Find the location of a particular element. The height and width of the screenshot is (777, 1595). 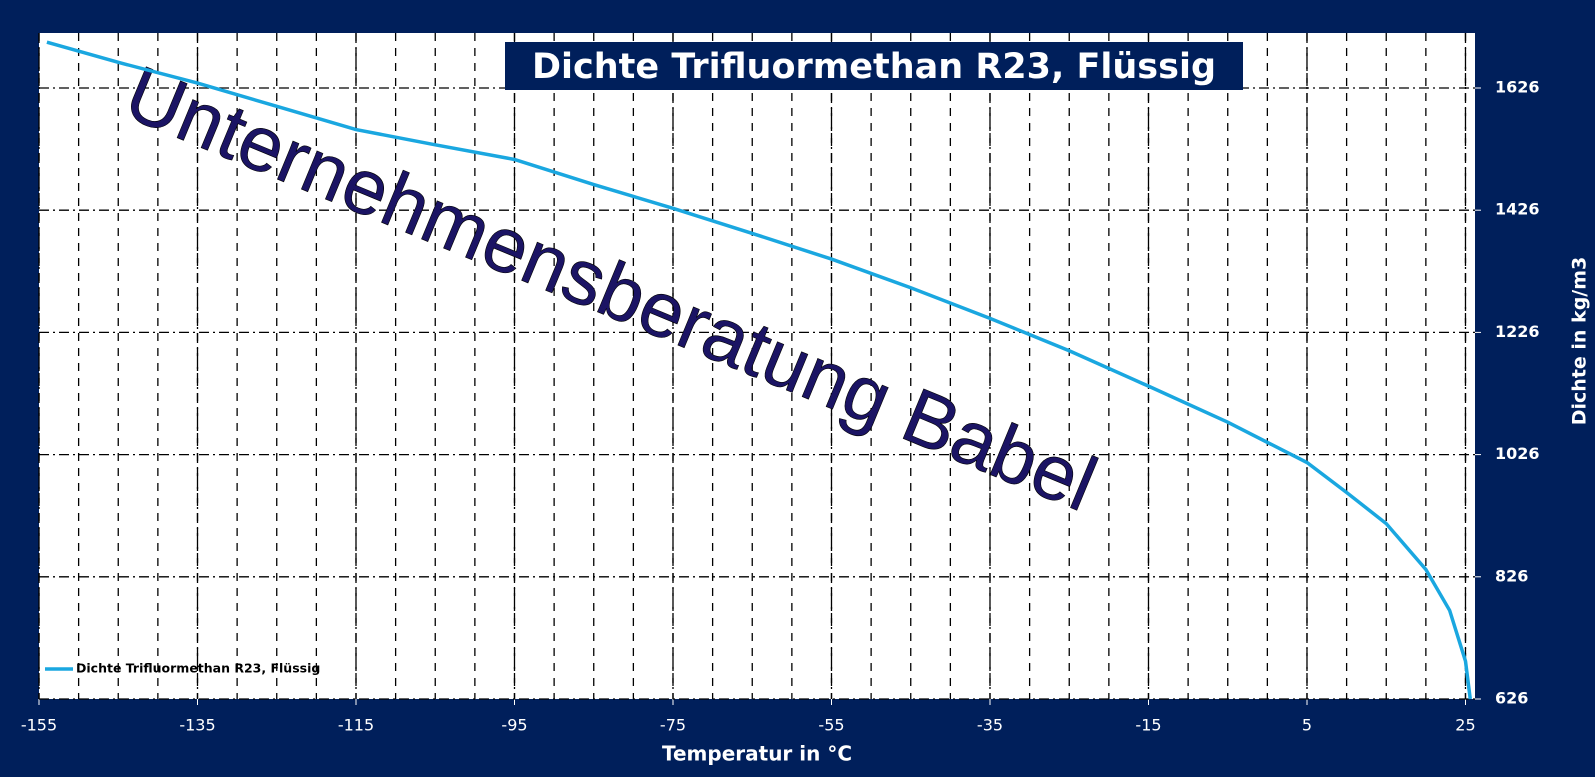

y-tick-label: 1426 is located at coordinates (1517, 209).